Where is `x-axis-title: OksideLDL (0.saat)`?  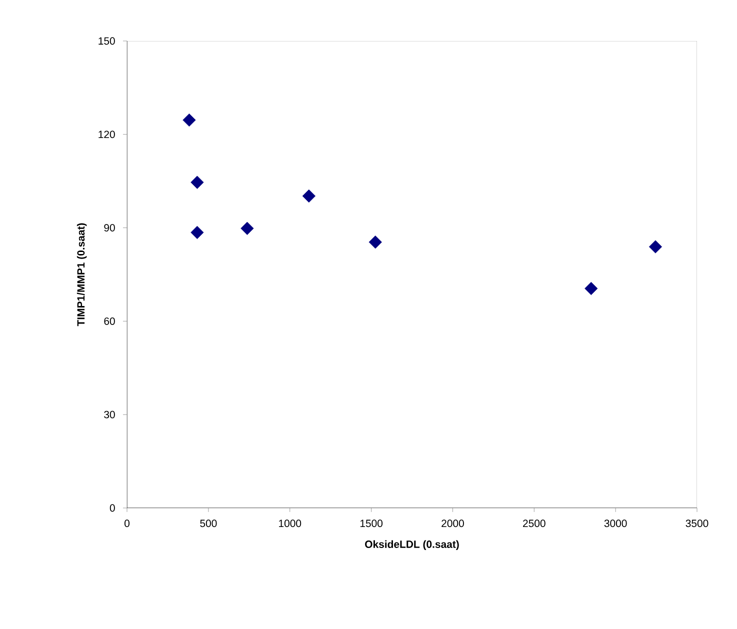
x-axis-title: OksideLDL (0.saat) is located at coordinates (412, 545).